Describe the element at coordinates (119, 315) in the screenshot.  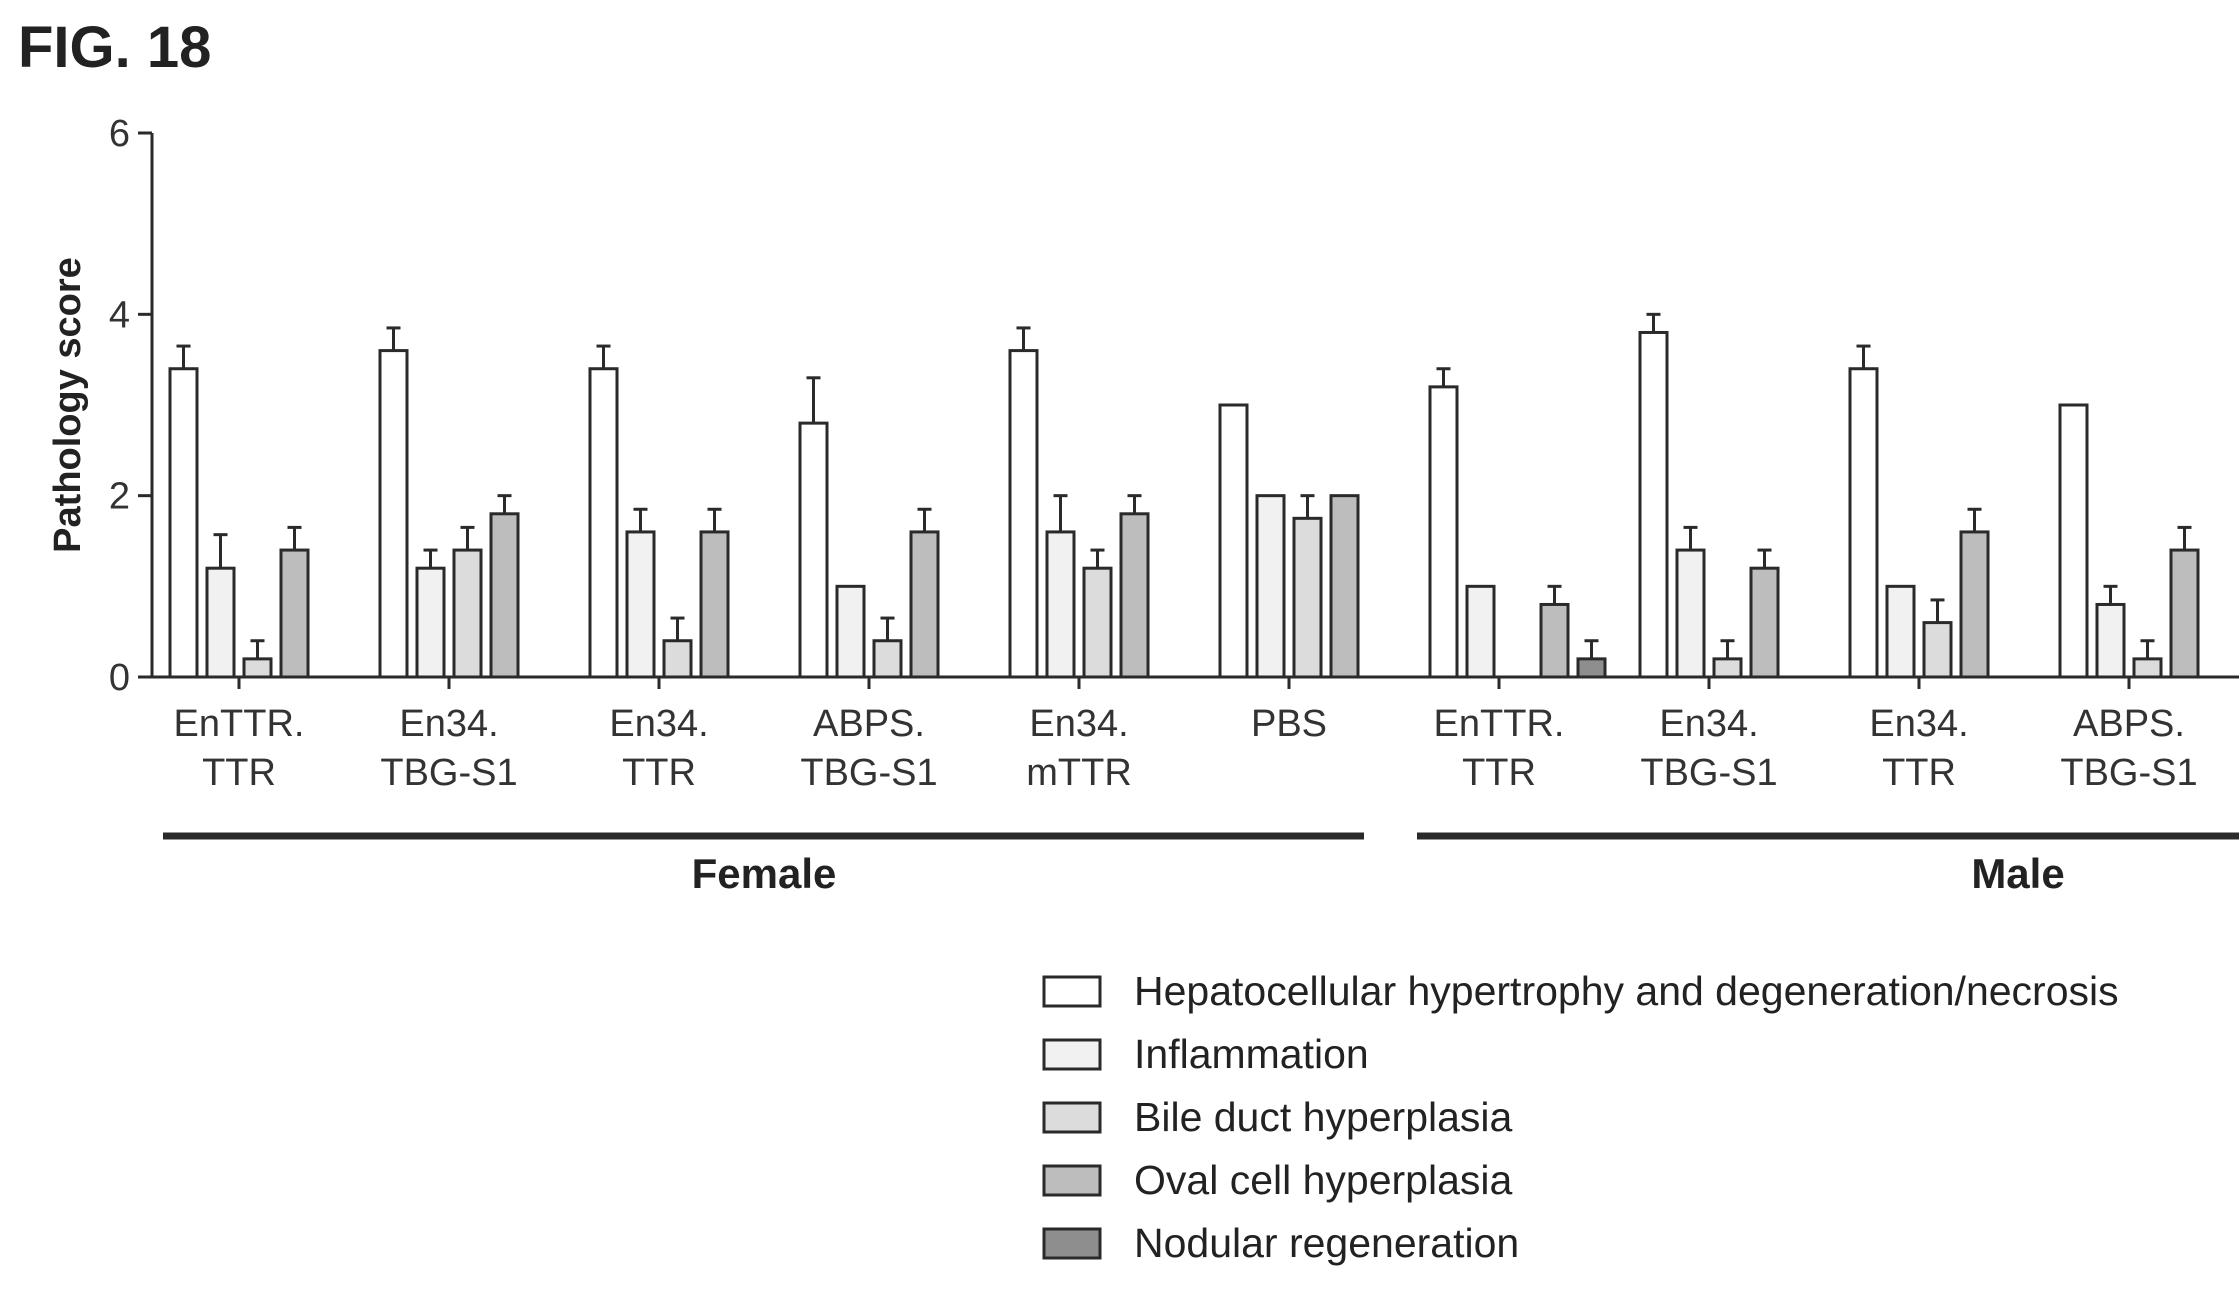
I see `y-tick-label: 4` at that location.